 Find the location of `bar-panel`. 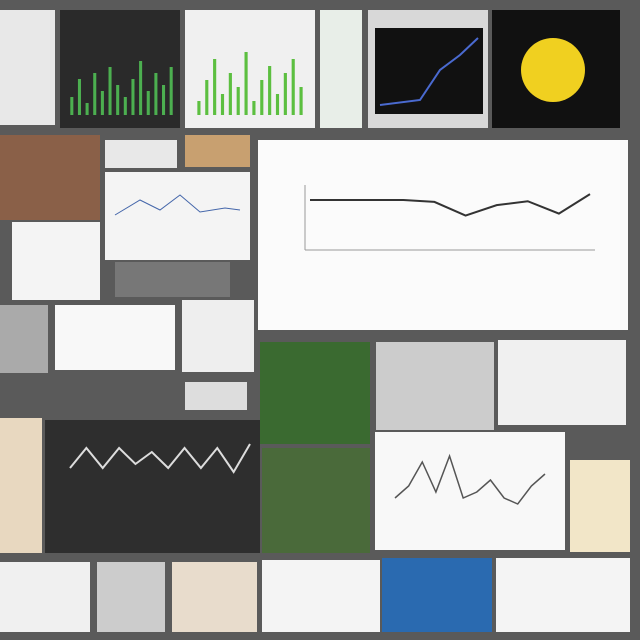

bar-panel is located at coordinates (250, 69).